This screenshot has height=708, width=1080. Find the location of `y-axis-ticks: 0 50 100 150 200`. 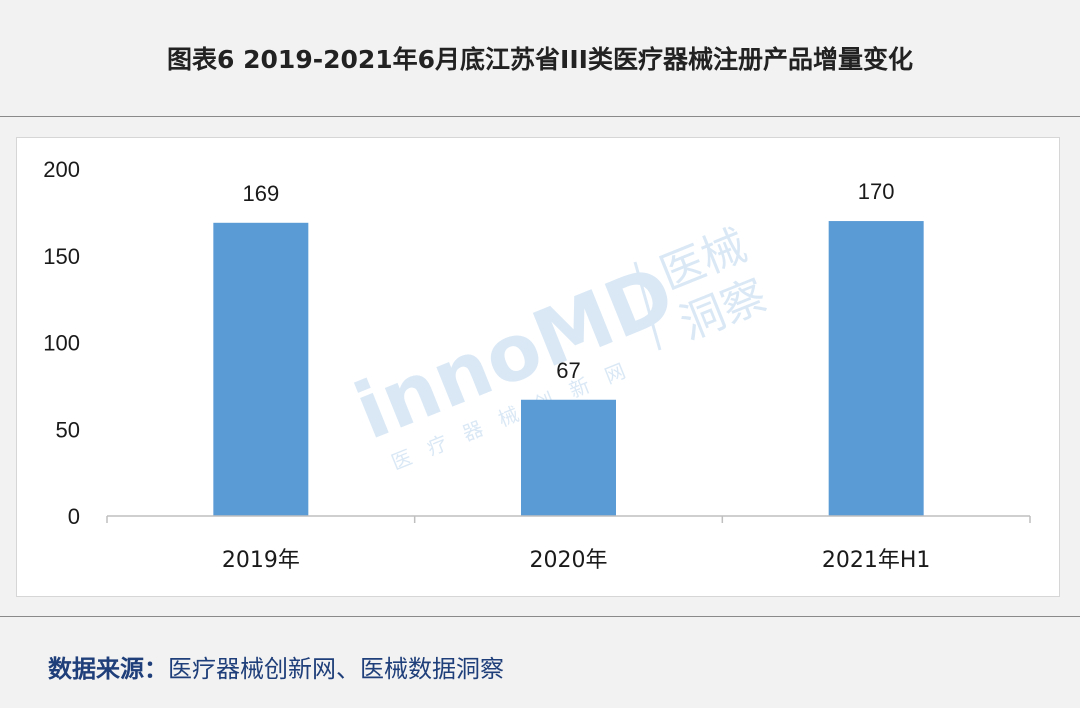

y-axis-ticks: 0 50 100 150 200 is located at coordinates (61, 343).